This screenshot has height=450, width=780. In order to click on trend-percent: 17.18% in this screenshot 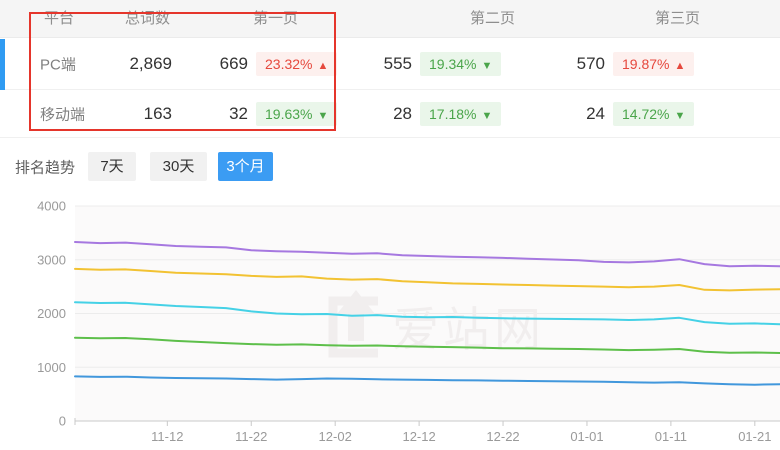, I will do `click(453, 113)`.